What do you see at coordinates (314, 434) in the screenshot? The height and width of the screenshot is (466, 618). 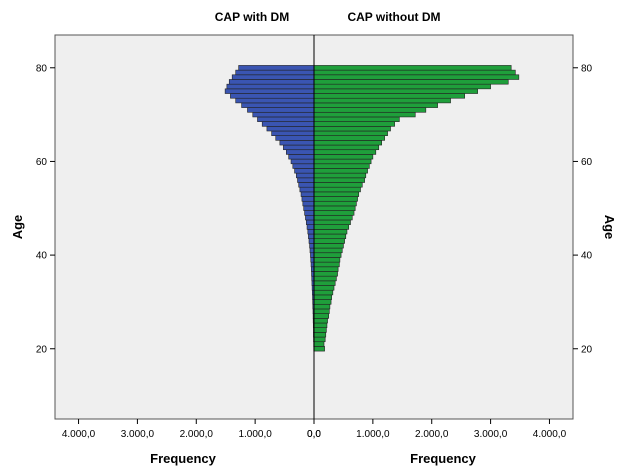 I see `x-tick-label-left-0: 0,0` at bounding box center [314, 434].